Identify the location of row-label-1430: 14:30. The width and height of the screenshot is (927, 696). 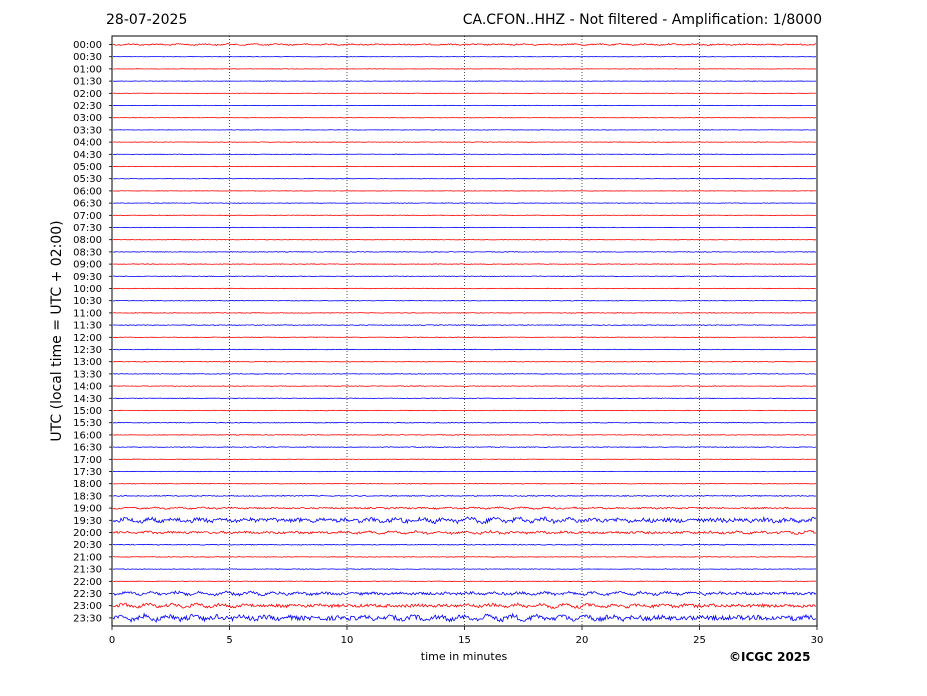
(87, 399).